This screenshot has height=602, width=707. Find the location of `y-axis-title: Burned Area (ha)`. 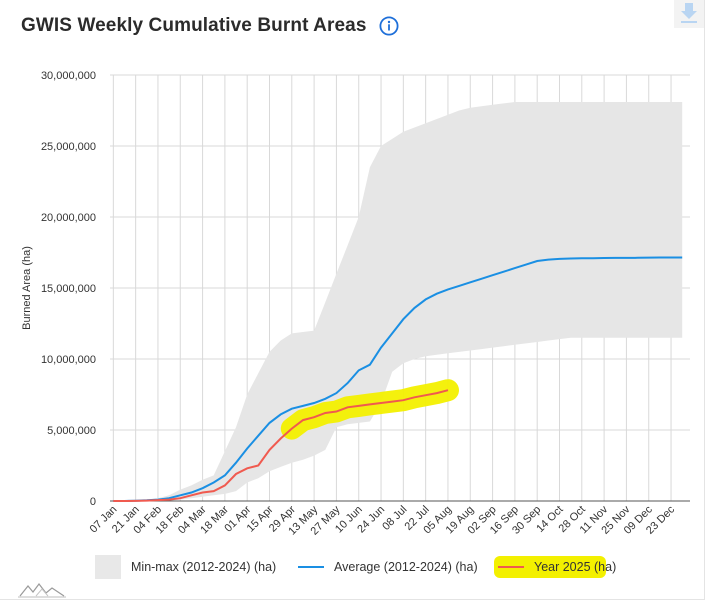

y-axis-title: Burned Area (ha) is located at coordinates (27, 288).